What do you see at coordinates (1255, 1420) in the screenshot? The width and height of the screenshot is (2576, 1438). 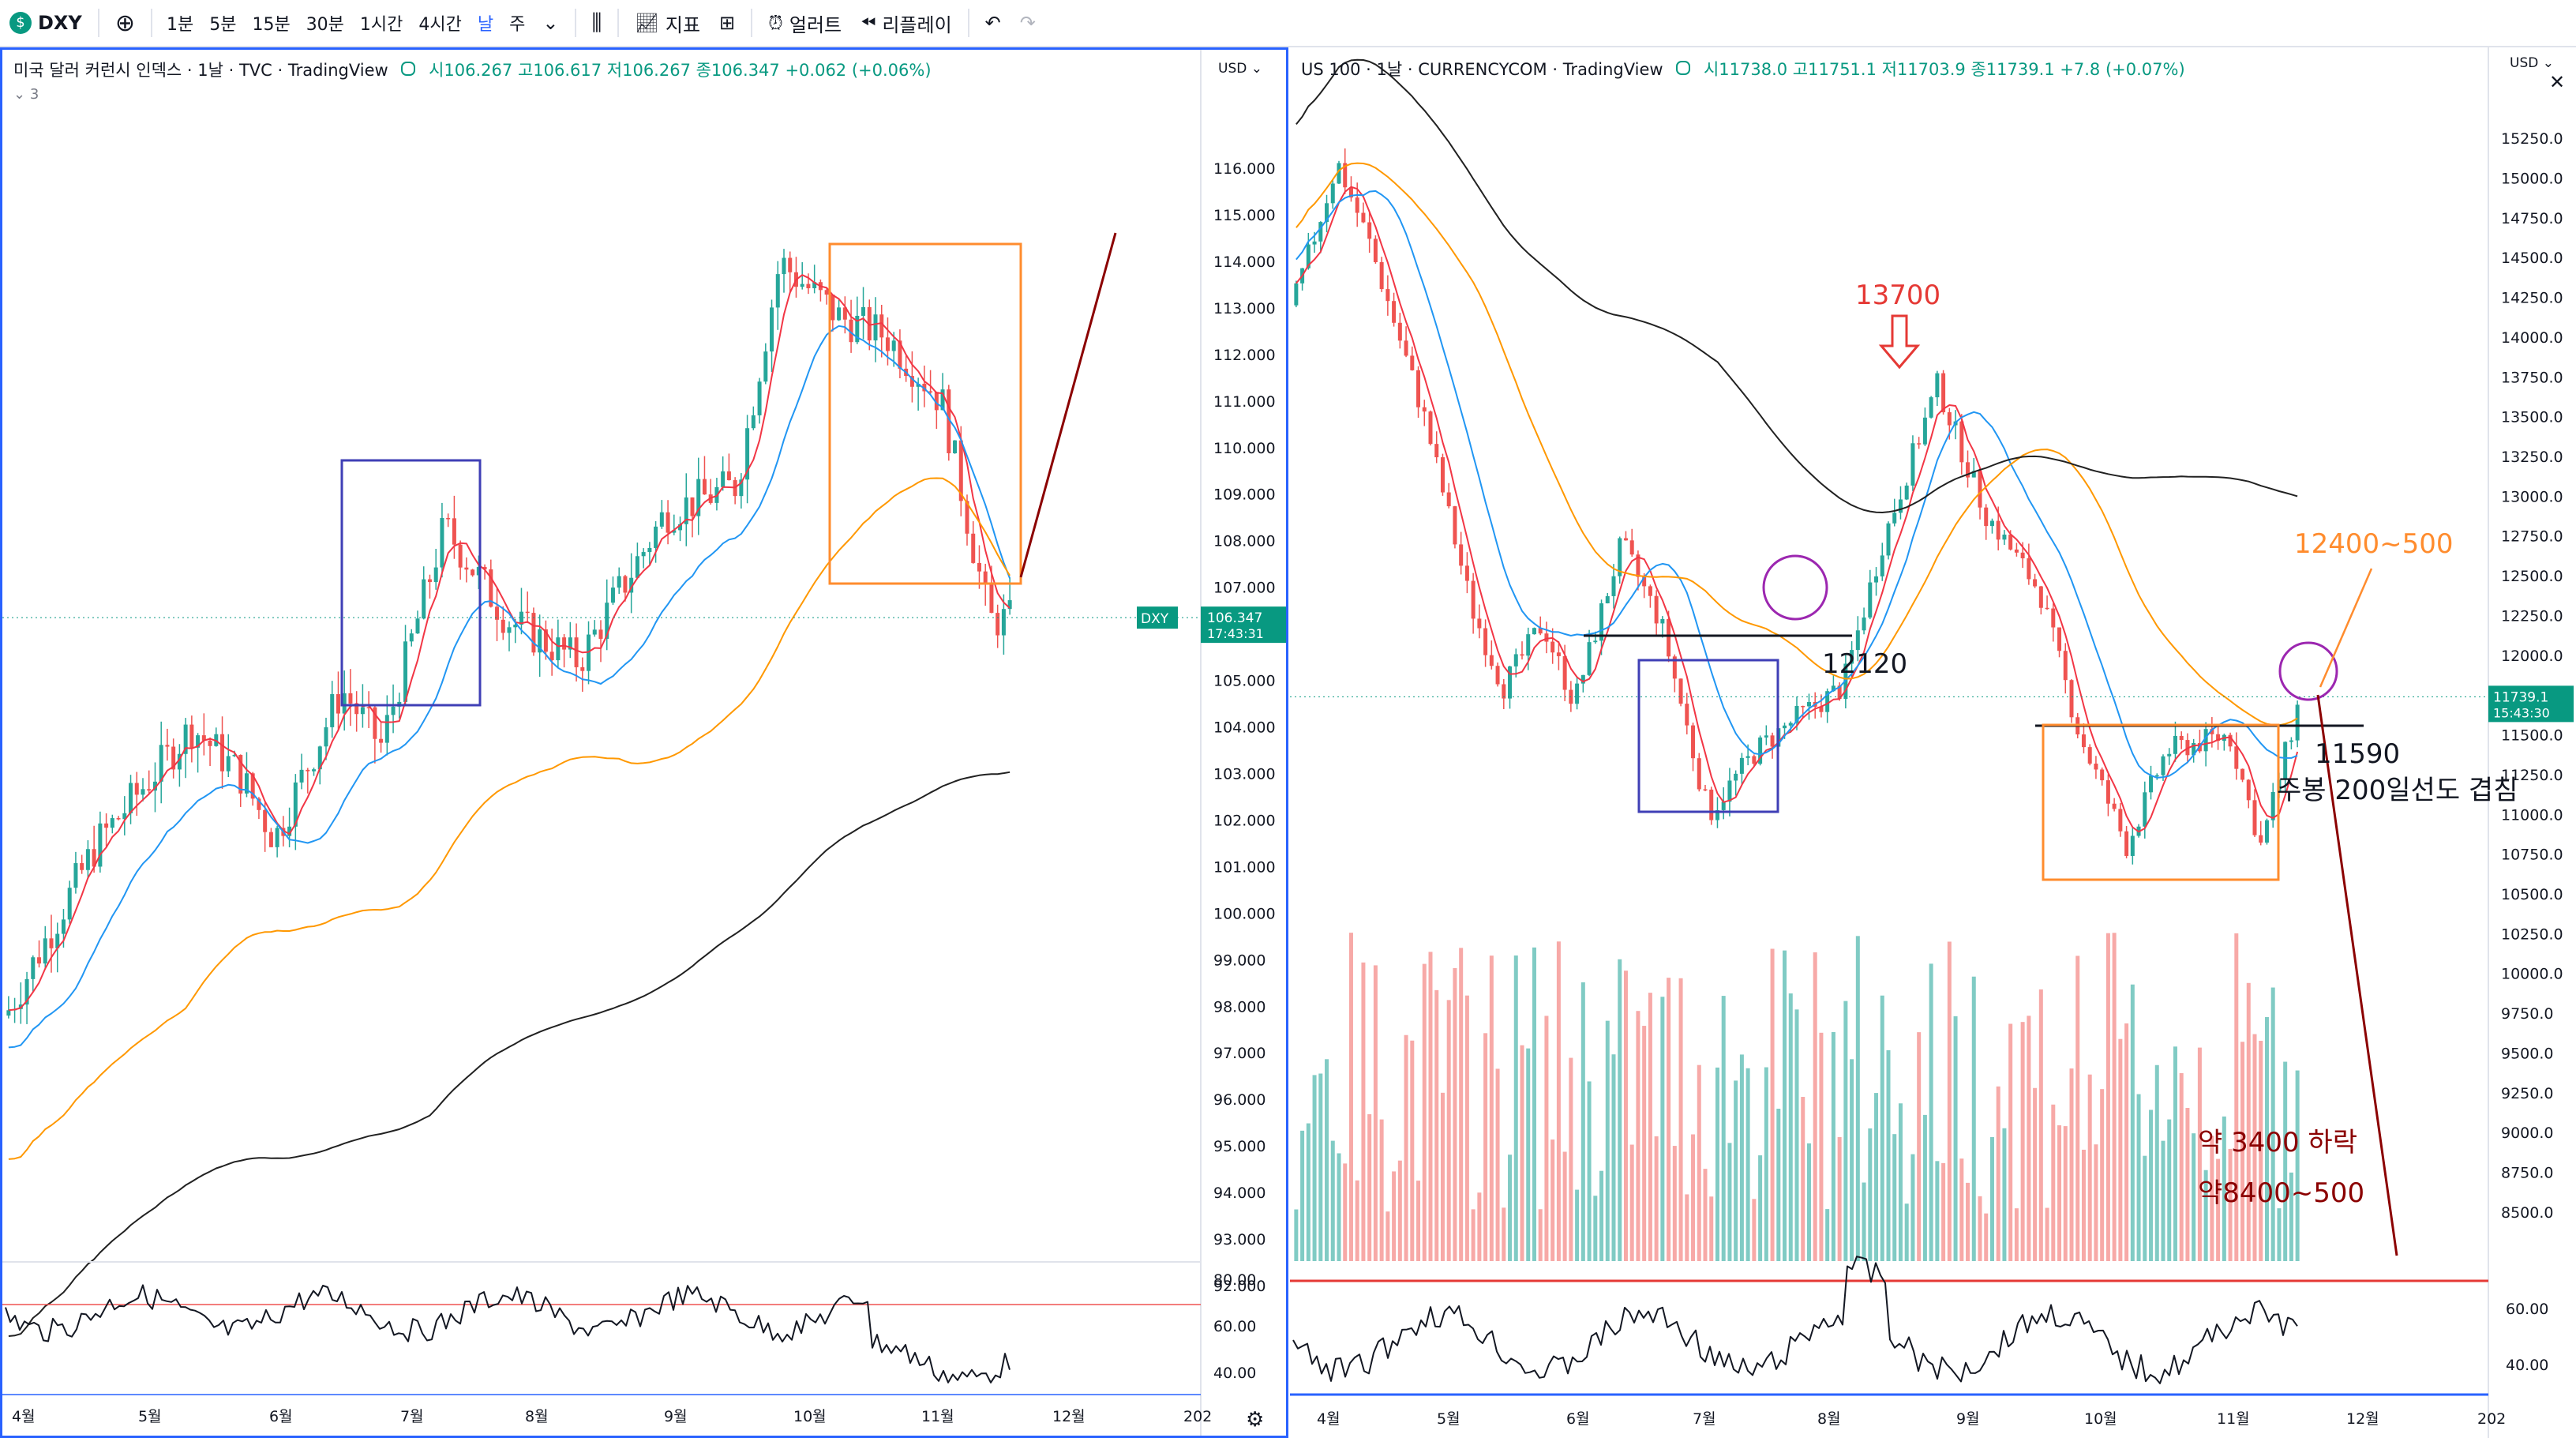 I see `settings-gear-icon: ⚙` at bounding box center [1255, 1420].